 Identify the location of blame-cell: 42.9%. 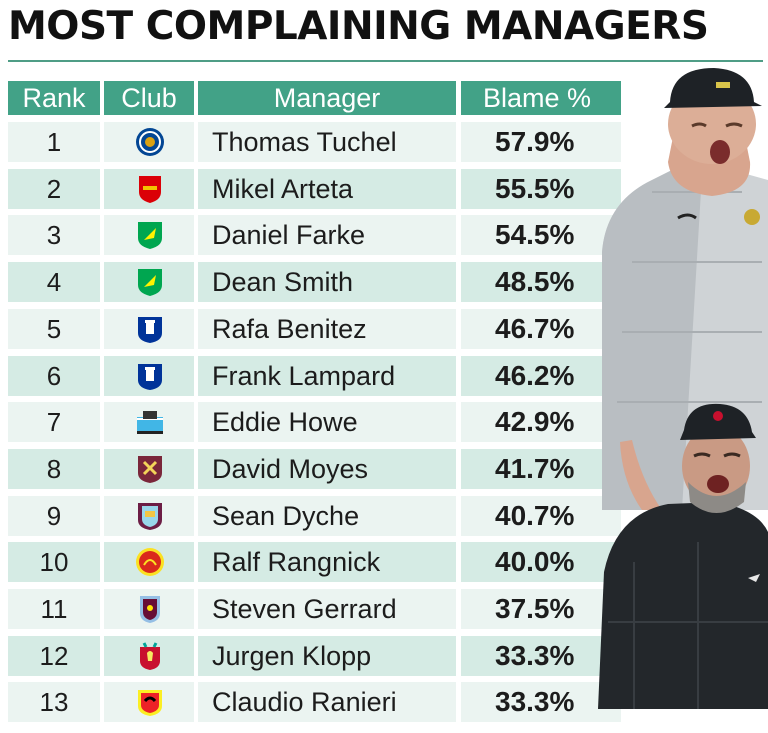
(541, 422).